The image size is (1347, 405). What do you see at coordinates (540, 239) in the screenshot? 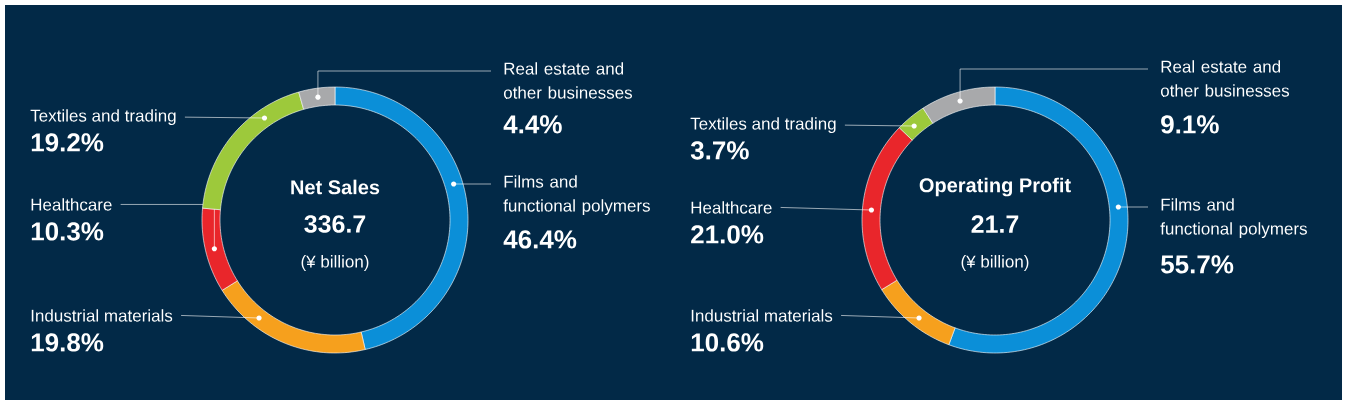
I see `data-label: 46.4%` at bounding box center [540, 239].